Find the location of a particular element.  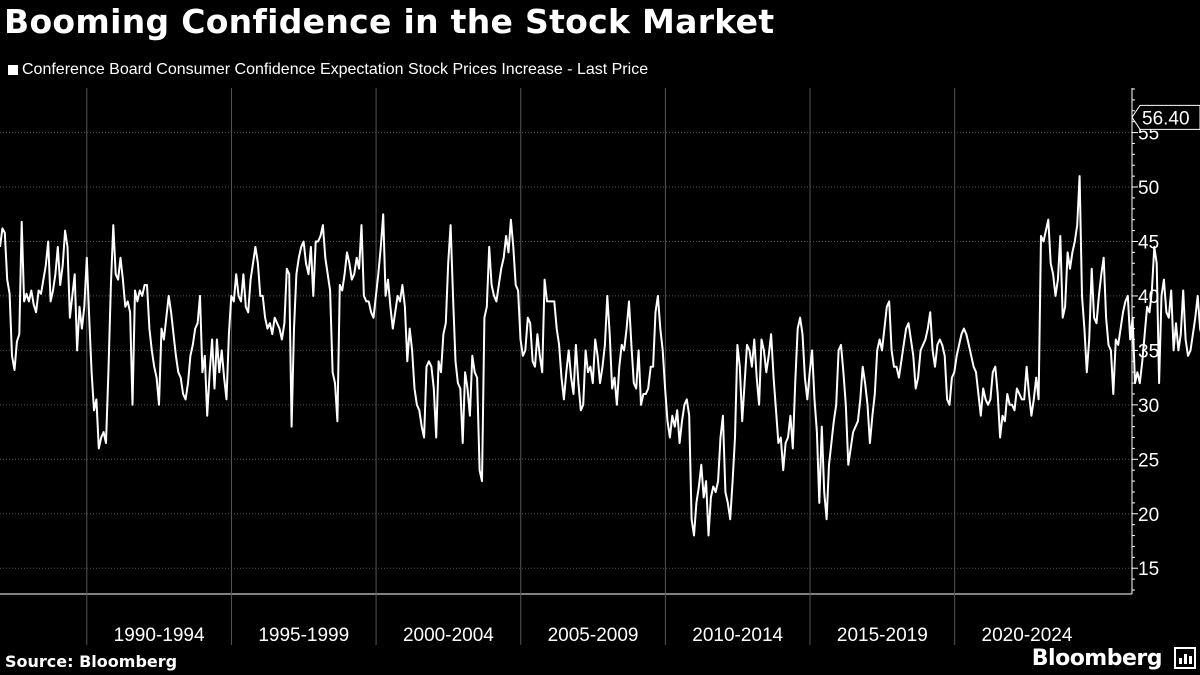

y-tick-label: 20 is located at coordinates (1148, 515).